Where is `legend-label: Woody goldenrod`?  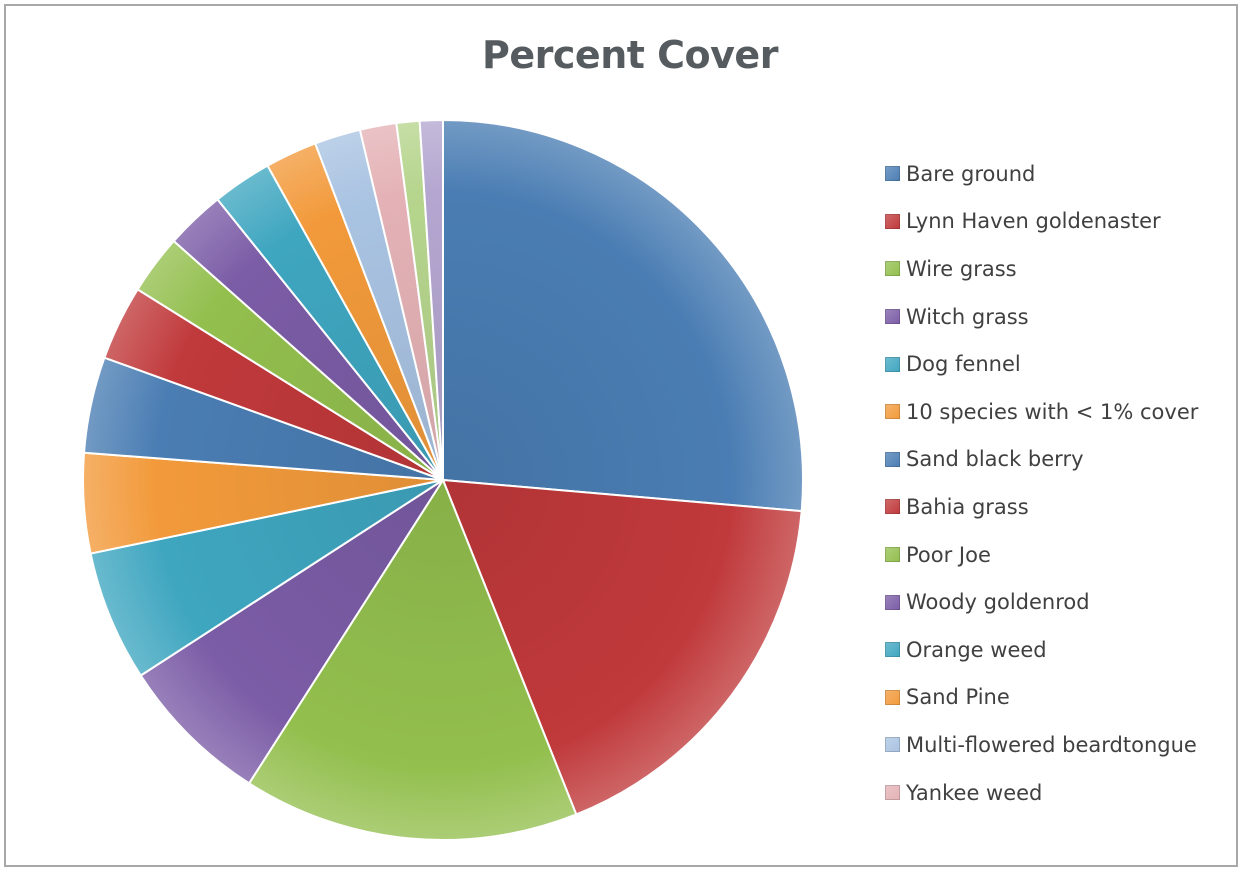
legend-label: Woody goldenrod is located at coordinates (998, 602).